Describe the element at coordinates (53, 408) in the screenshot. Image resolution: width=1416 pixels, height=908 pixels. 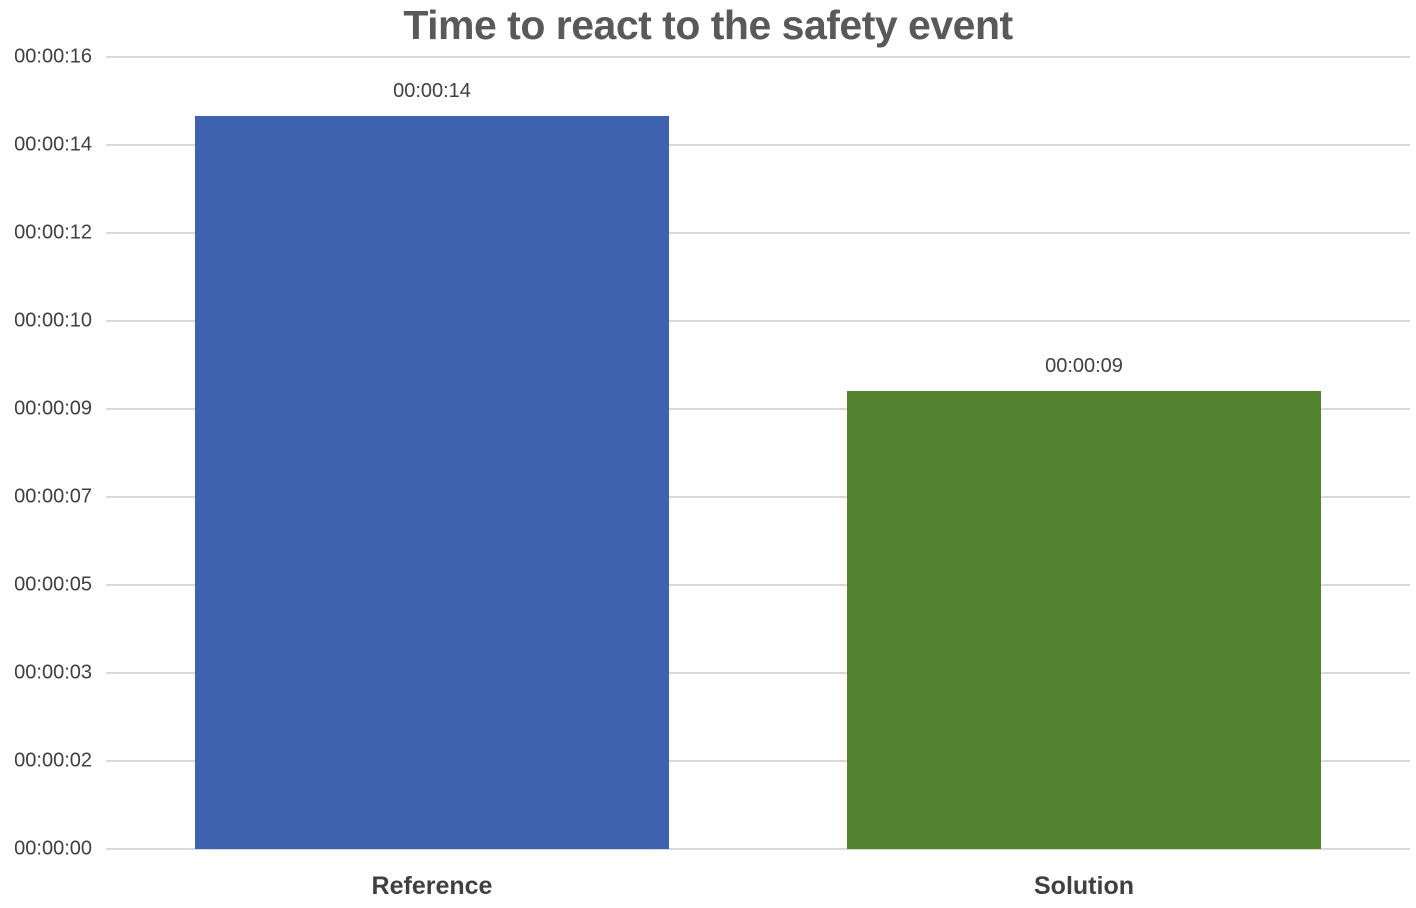
I see `y-axis-tick-label: 00:00:09` at that location.